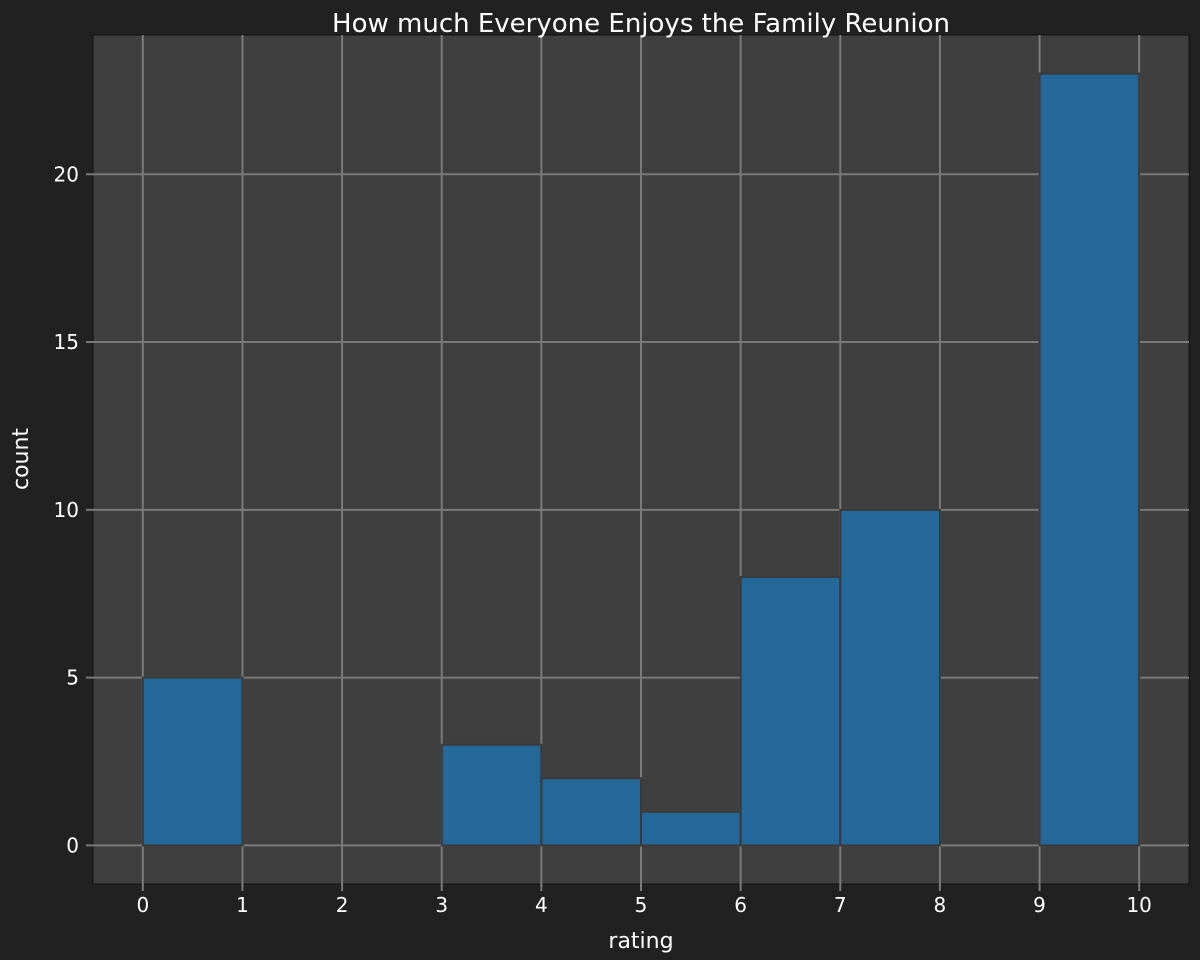 The height and width of the screenshot is (960, 1200). I want to click on x-tick-label: 2, so click(342, 905).